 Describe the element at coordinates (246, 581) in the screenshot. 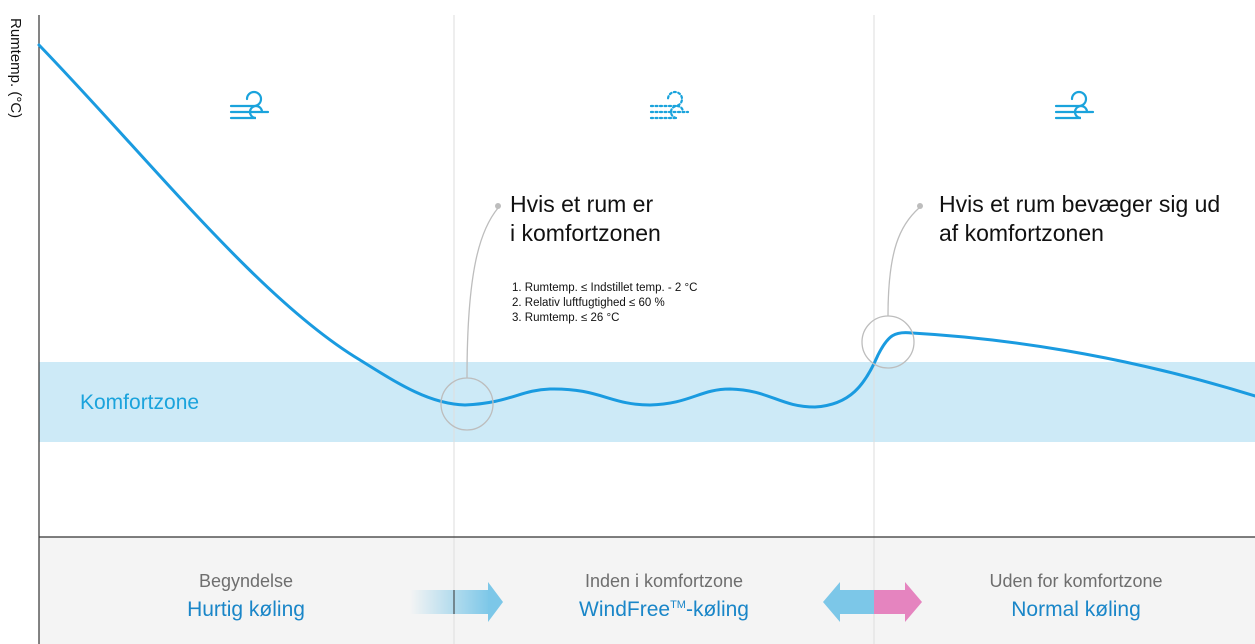

I see `phase-1-label: Begyndelse` at that location.